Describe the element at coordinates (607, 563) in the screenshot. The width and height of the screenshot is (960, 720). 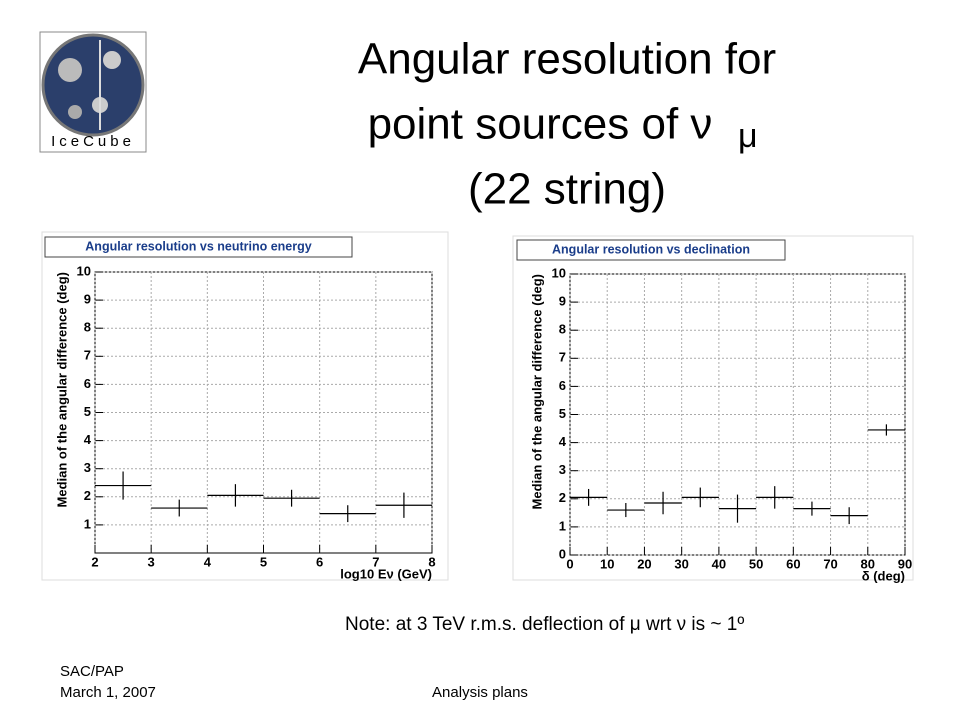
I see `x-tick-label: 10` at that location.